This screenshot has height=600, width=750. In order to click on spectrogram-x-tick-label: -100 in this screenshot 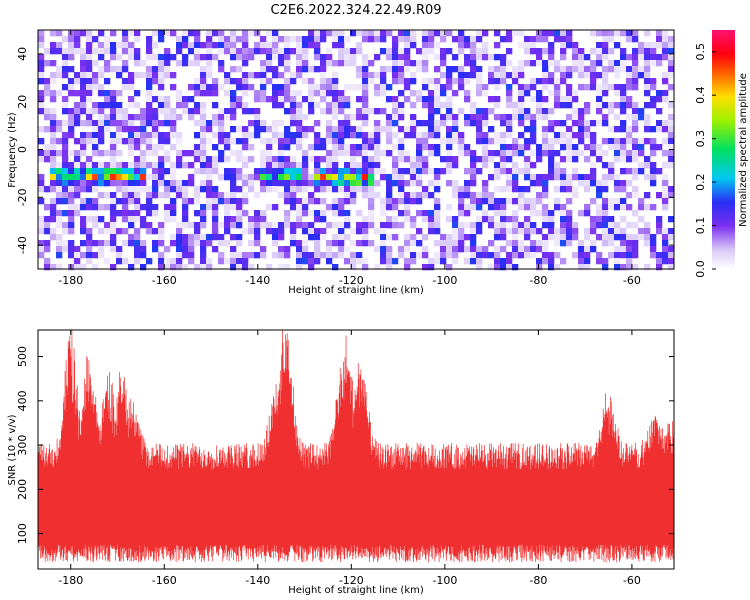, I will do `click(444, 280)`.